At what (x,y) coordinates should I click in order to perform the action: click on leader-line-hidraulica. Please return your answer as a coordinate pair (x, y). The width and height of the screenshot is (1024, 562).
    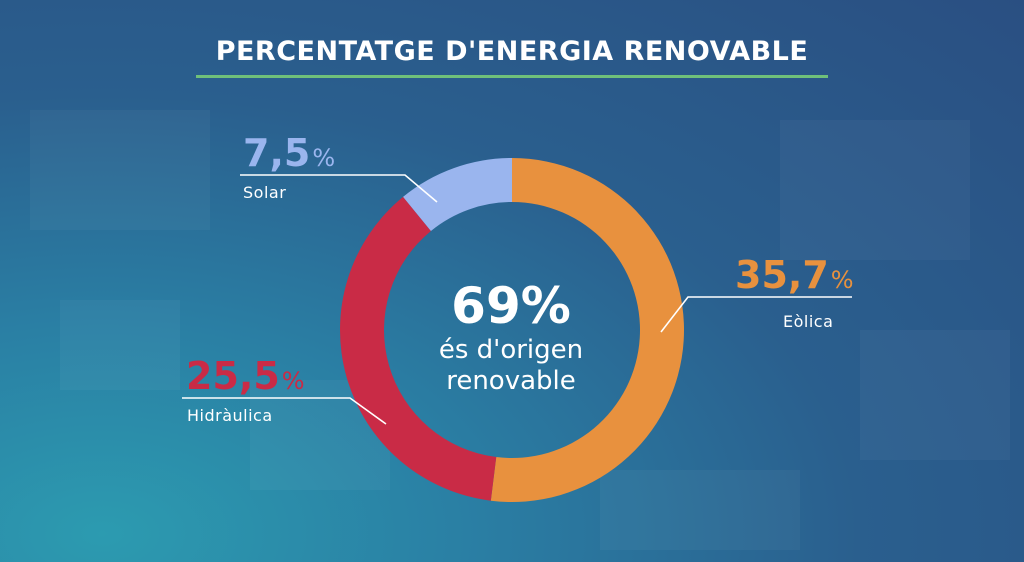
    Looking at the image, I should click on (284, 411).